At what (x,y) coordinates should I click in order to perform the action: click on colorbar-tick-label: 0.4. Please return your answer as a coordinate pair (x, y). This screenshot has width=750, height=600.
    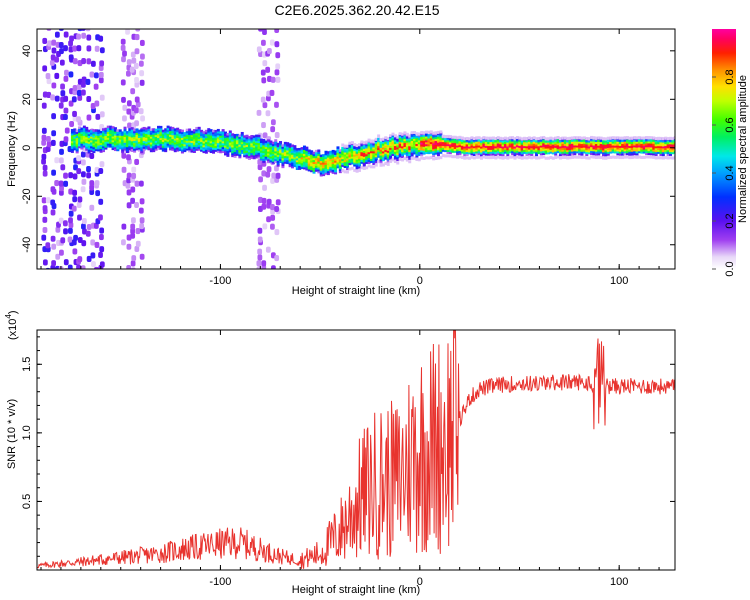
    Looking at the image, I should click on (730, 172).